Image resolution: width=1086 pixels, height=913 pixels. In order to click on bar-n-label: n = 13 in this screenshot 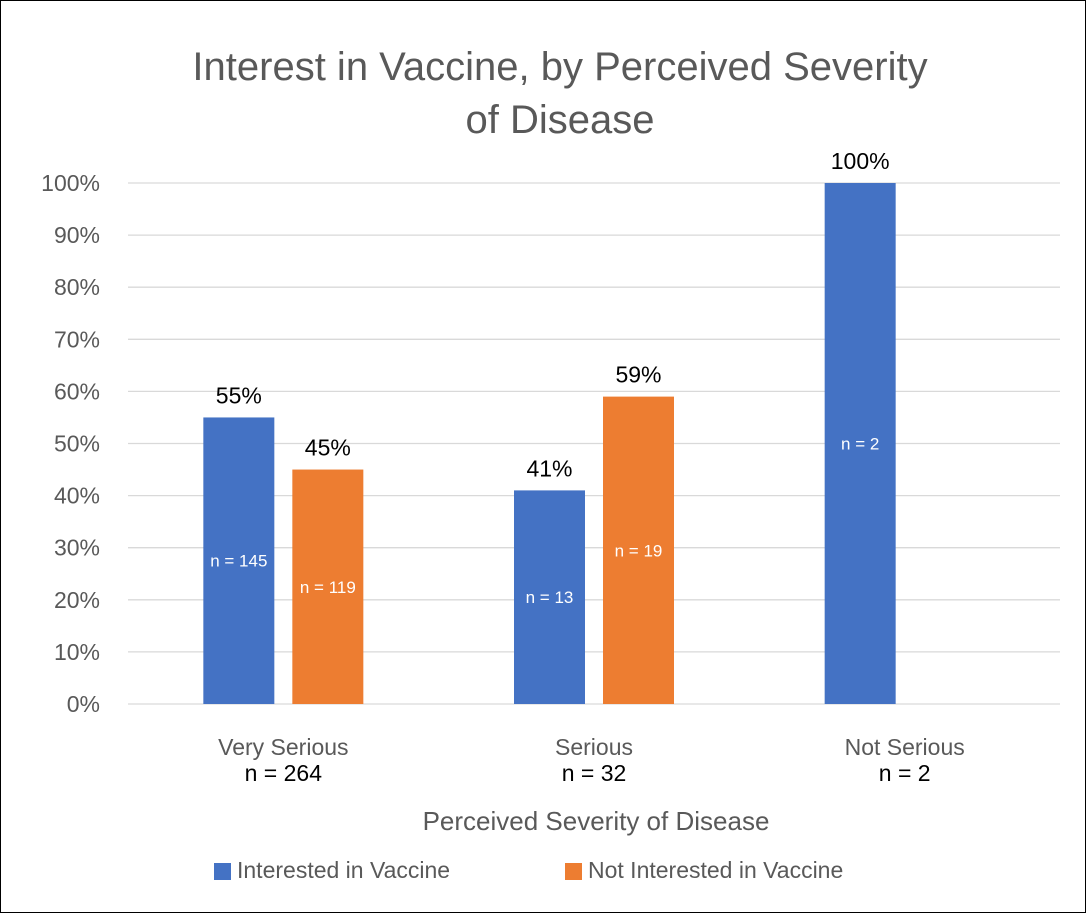, I will do `click(550, 597)`.